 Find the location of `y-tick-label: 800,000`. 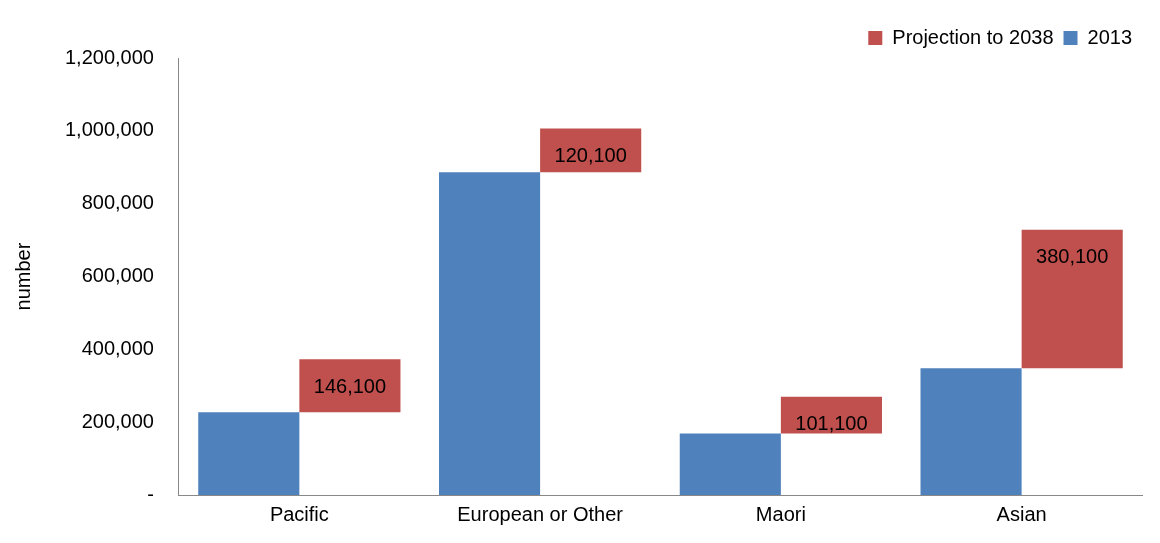

y-tick-label: 800,000 is located at coordinates (117, 202).